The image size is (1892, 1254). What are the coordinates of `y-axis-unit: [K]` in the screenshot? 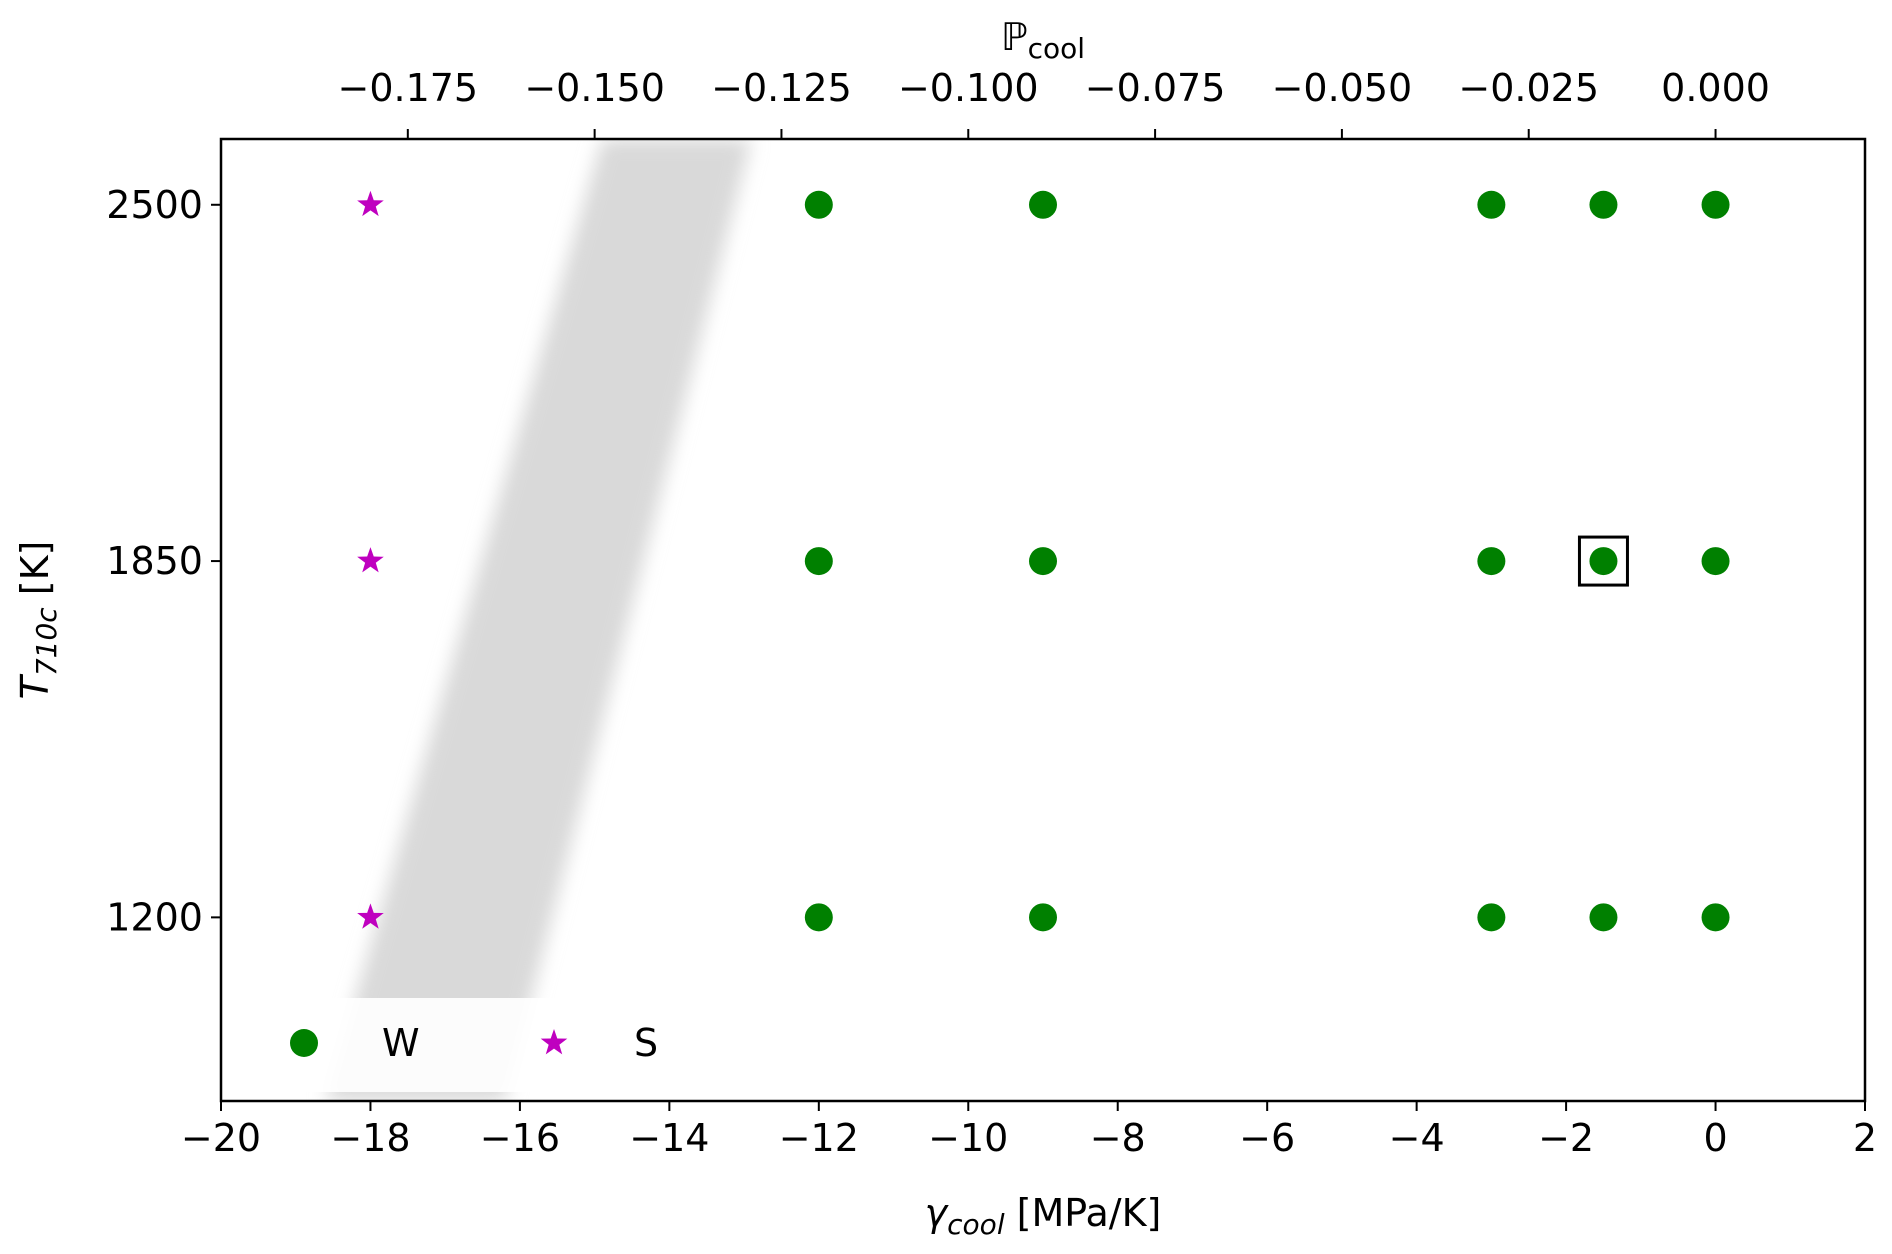 It's located at (35, 574).